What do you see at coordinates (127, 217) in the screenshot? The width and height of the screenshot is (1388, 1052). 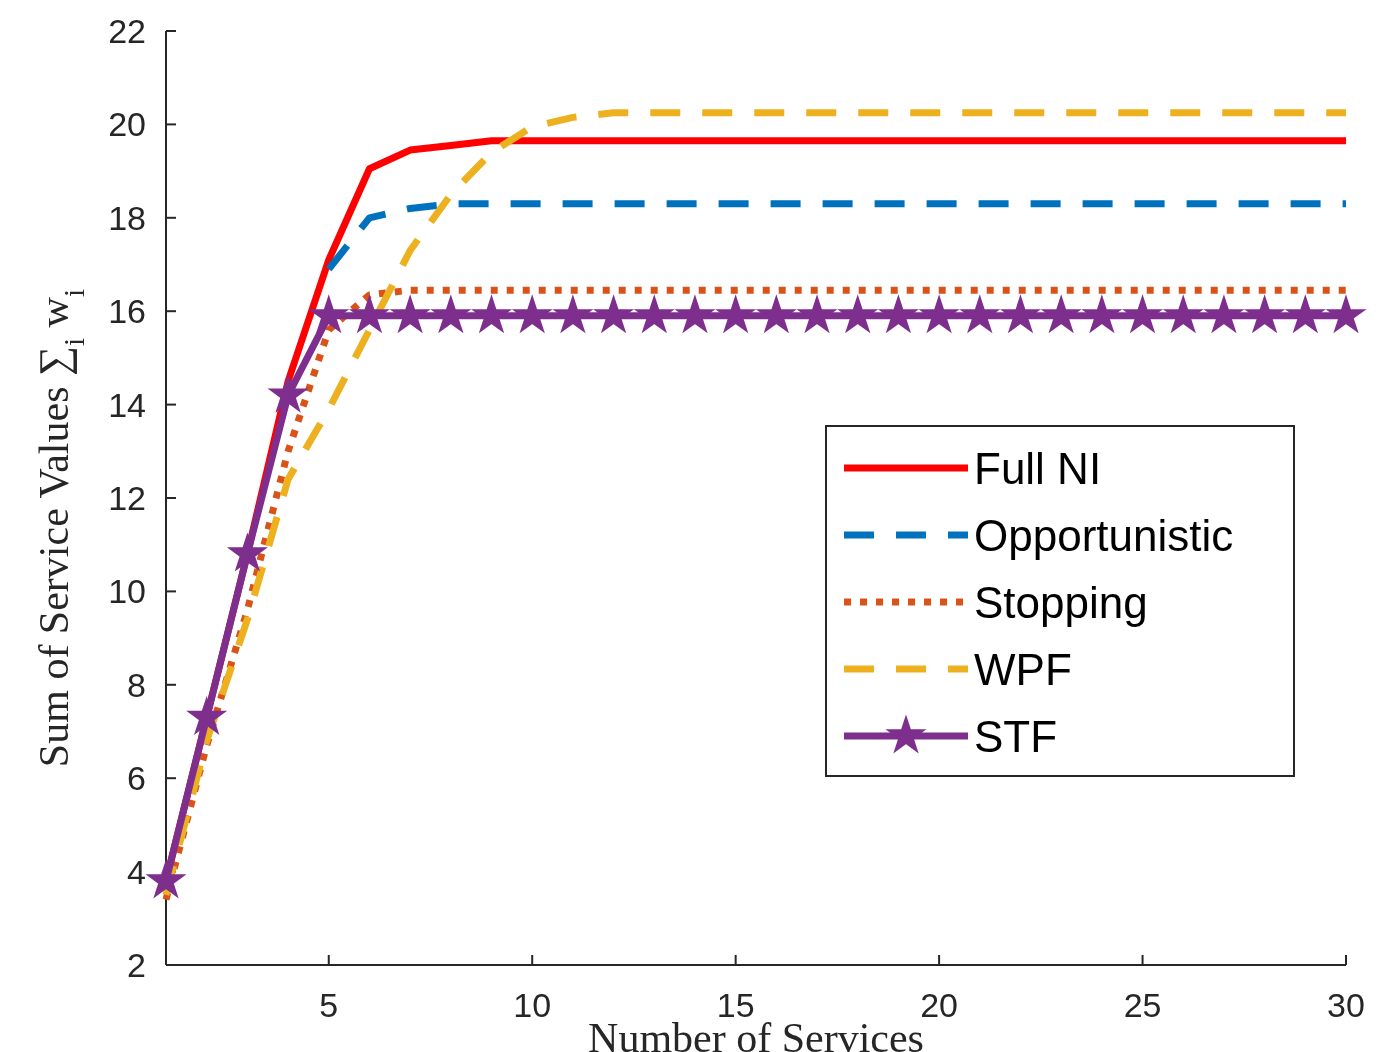 I see `y-tick-label: 18` at bounding box center [127, 217].